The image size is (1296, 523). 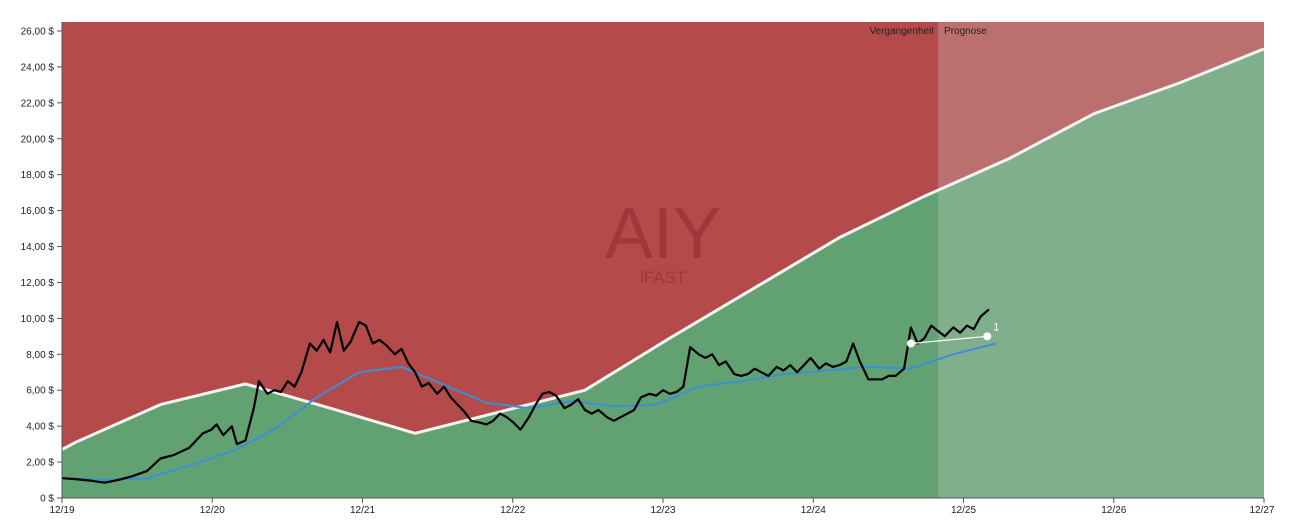 What do you see at coordinates (662, 510) in the screenshot?
I see `x-tick-label: 12/23` at bounding box center [662, 510].